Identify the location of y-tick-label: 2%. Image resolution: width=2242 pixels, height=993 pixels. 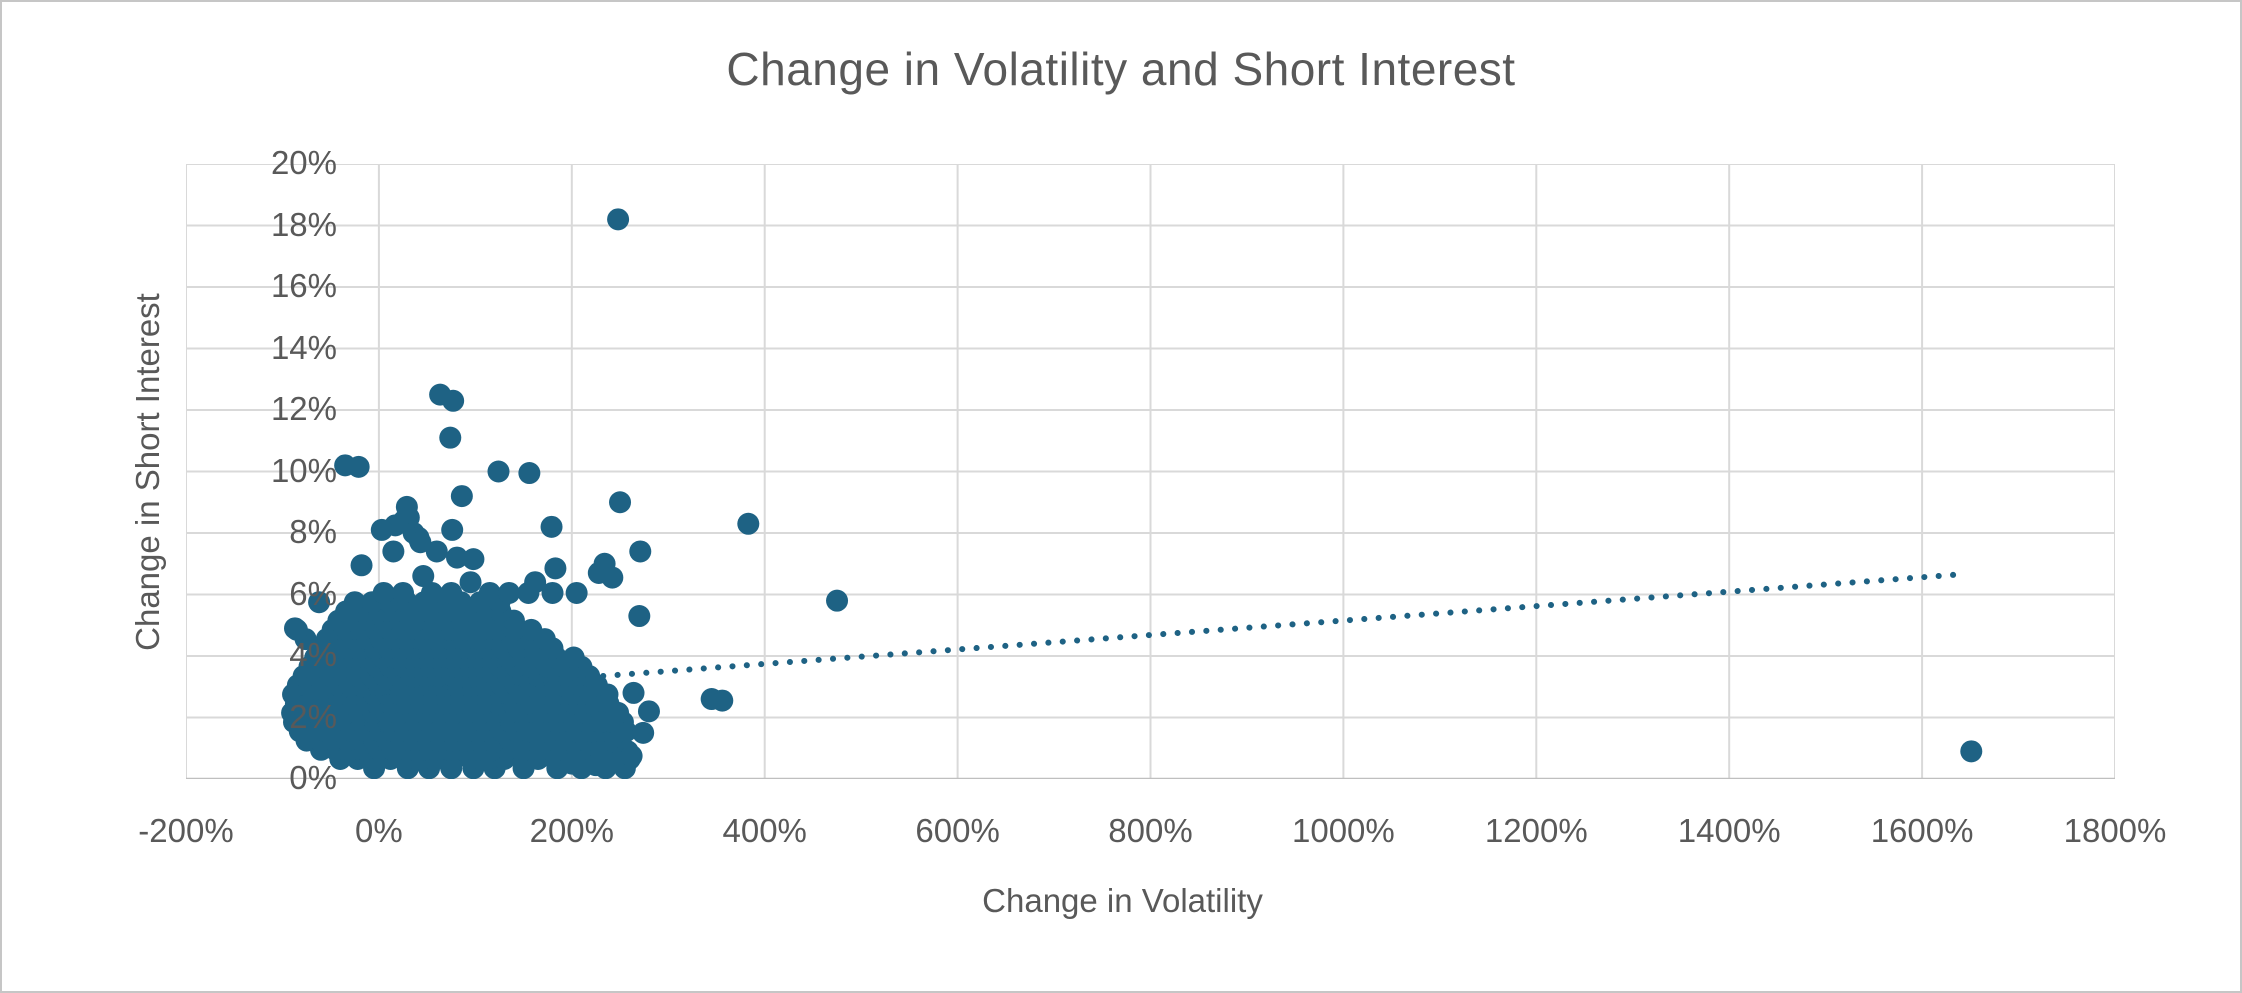
(313, 716).